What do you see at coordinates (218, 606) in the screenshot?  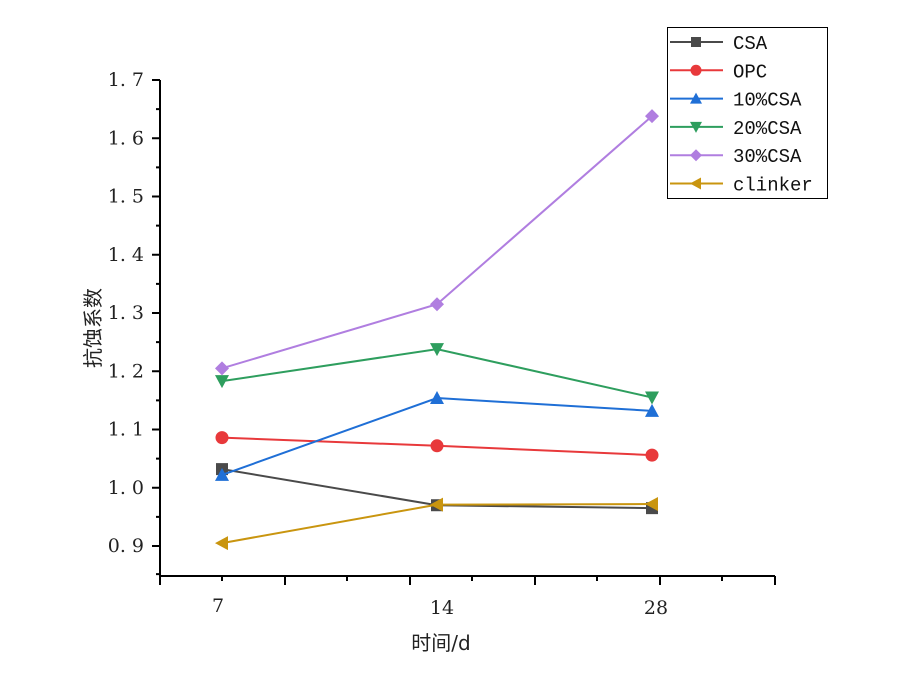 I see `x-tick-label: 7` at bounding box center [218, 606].